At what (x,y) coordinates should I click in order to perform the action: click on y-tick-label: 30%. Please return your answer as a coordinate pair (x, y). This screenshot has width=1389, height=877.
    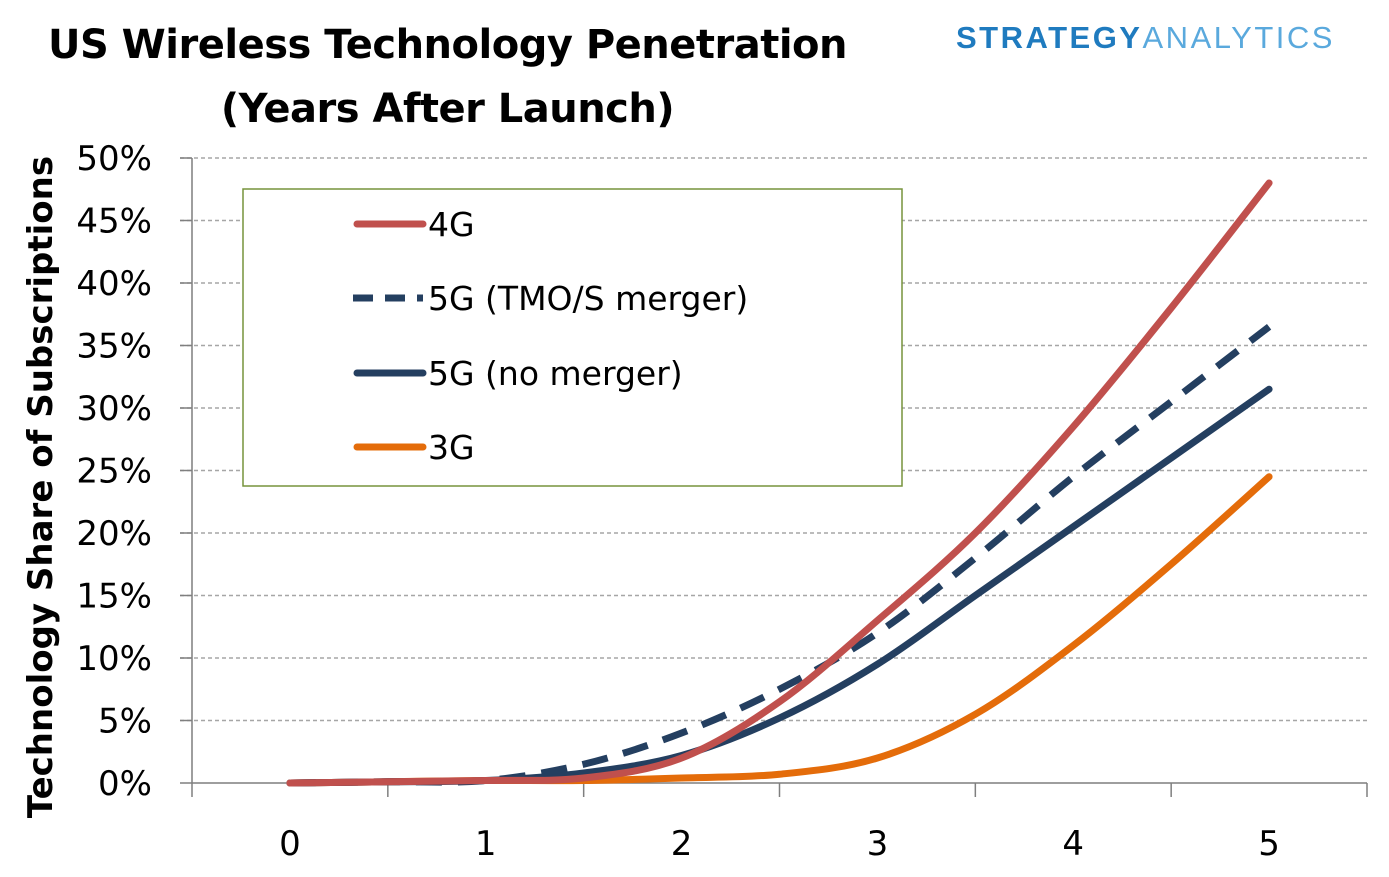
    Looking at the image, I should click on (114, 409).